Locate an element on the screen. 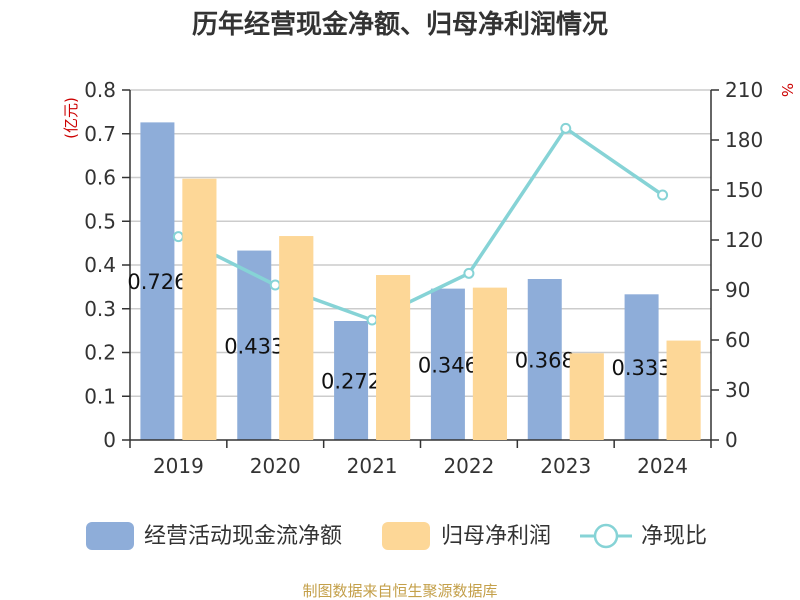 The height and width of the screenshot is (600, 800). right-tick-label: 90 is located at coordinates (737, 290).